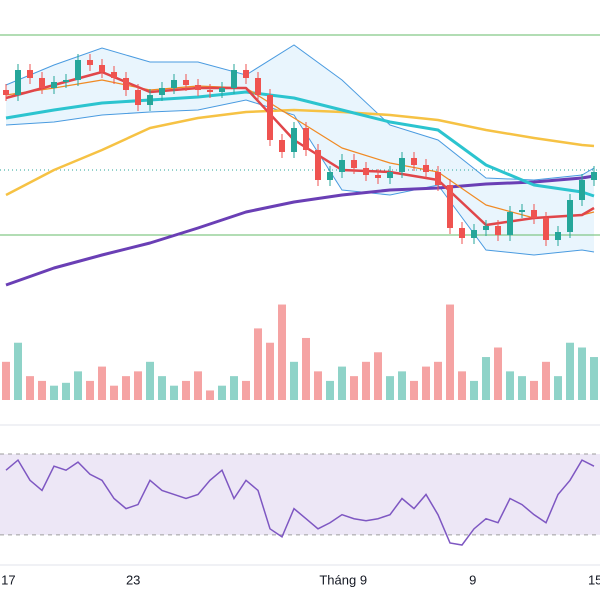  Describe the element at coordinates (300, 494) in the screenshot. I see `rsi-band` at that location.